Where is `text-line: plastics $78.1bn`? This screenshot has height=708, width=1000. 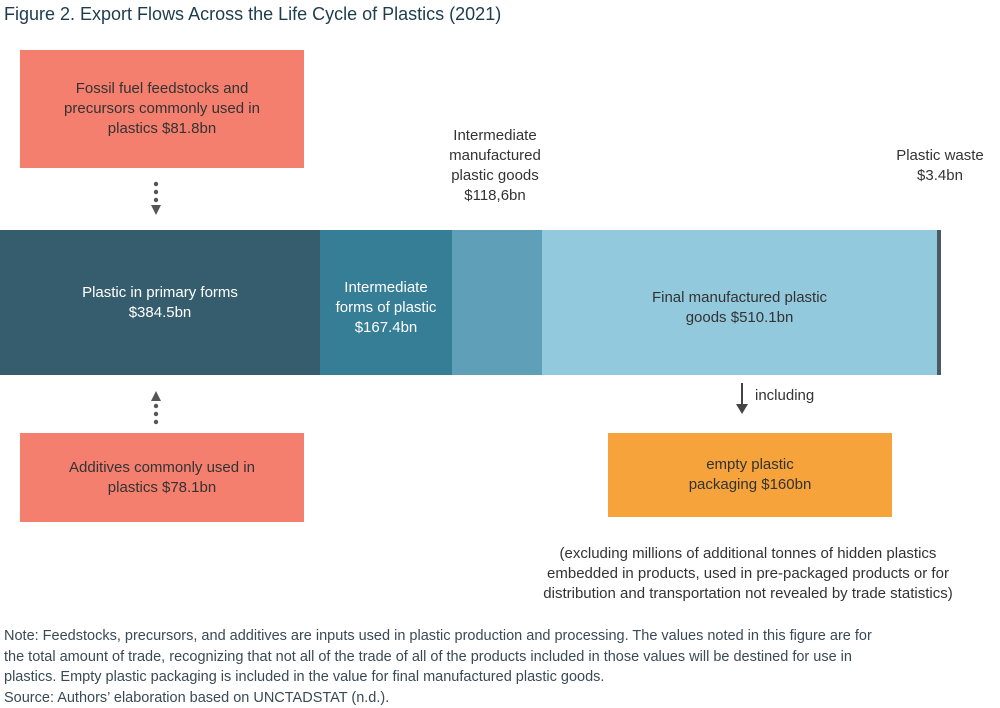 text-line: plastics $78.1bn is located at coordinates (162, 487).